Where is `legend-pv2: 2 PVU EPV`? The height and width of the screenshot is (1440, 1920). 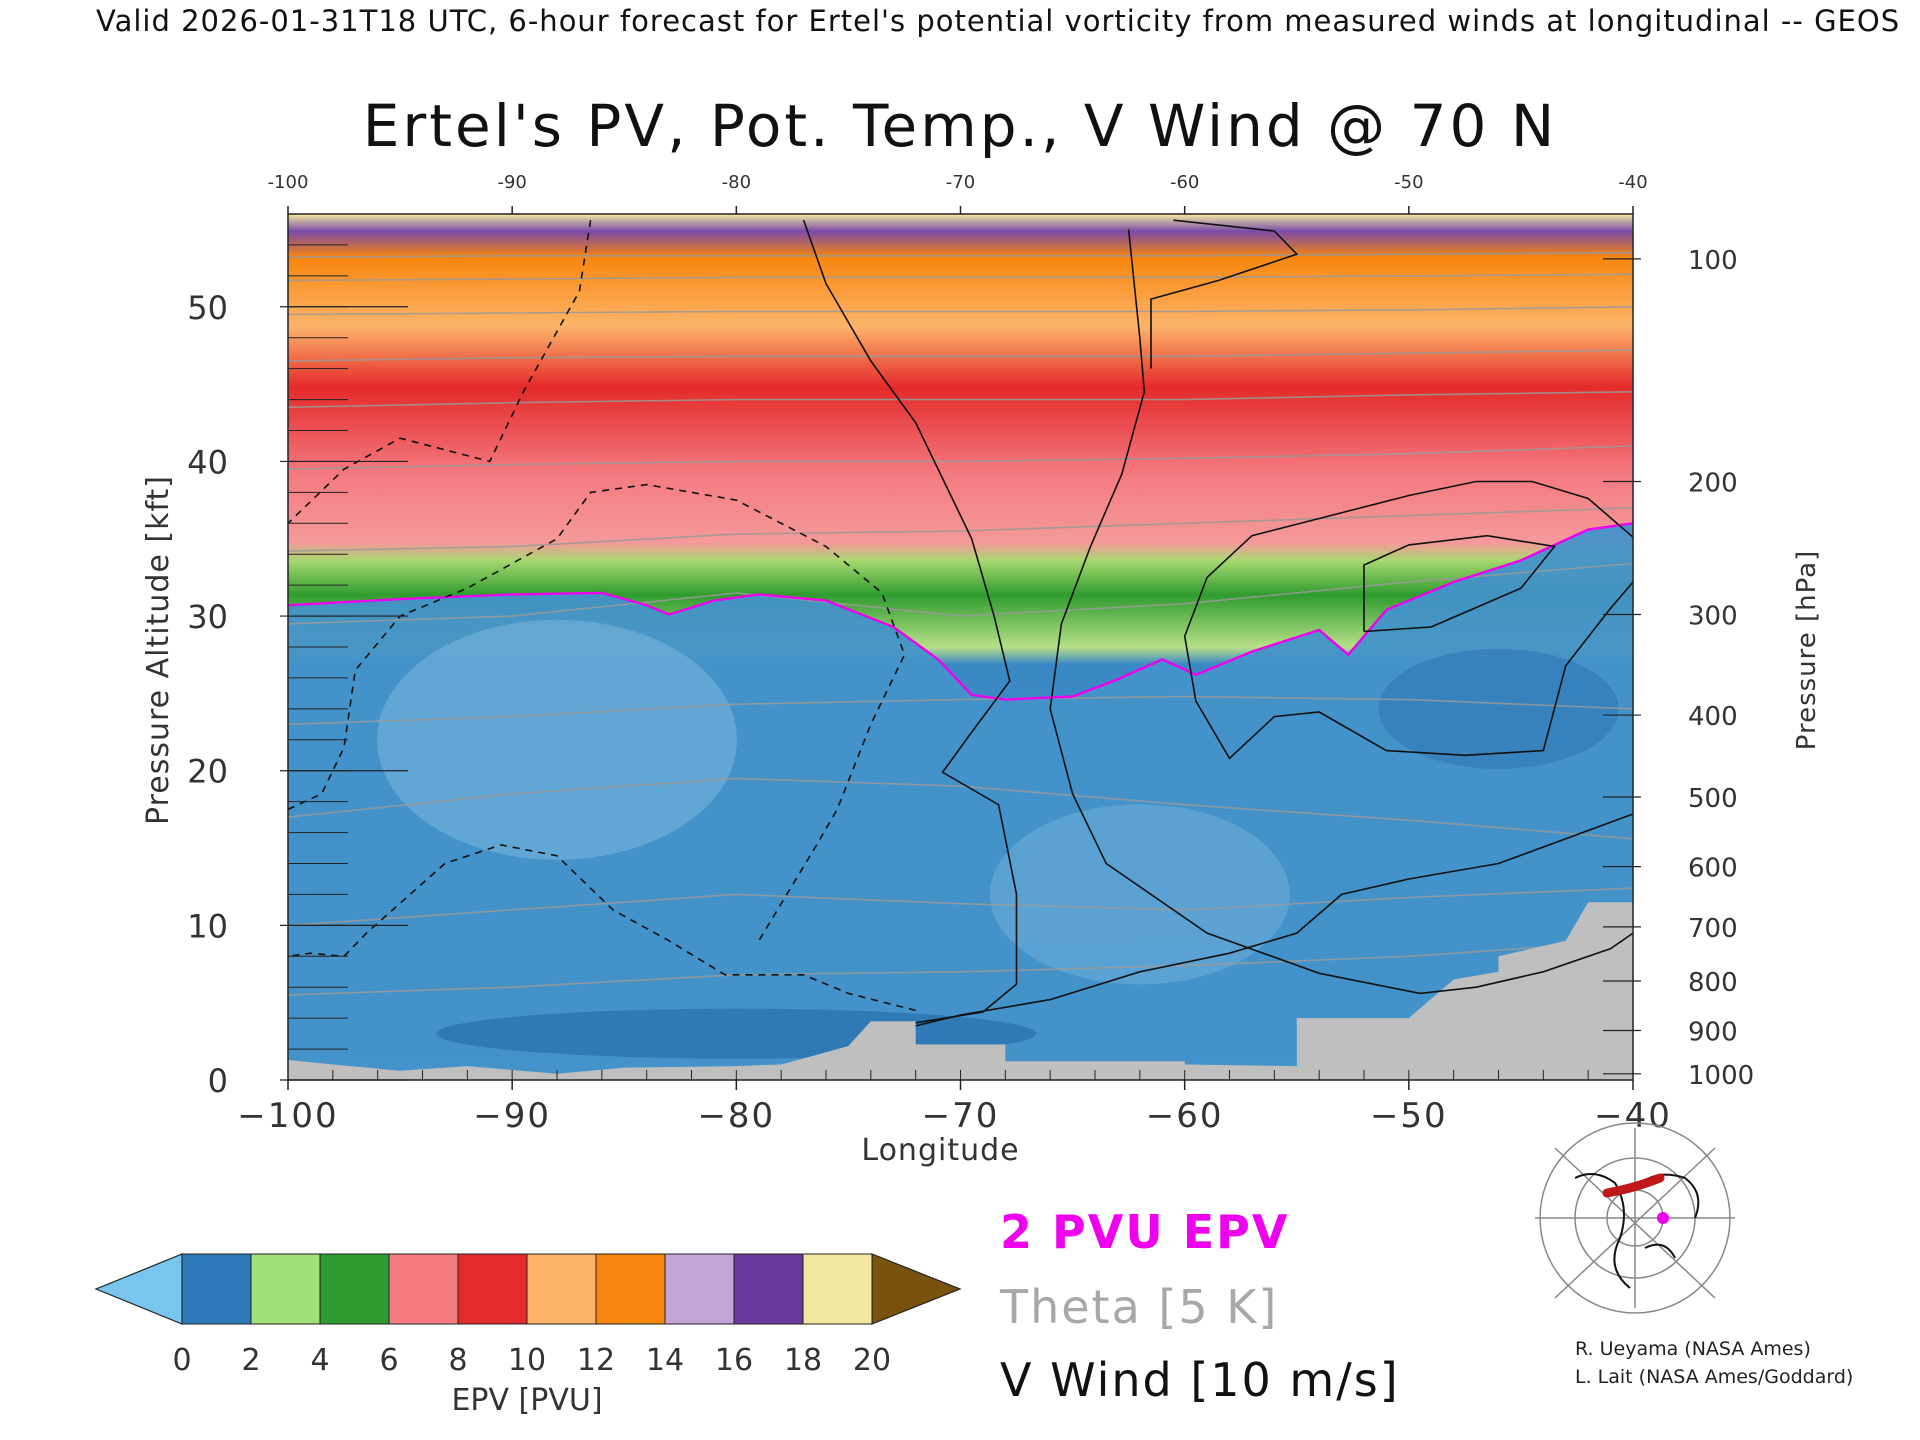
legend-pv2: 2 PVU EPV is located at coordinates (1145, 1232).